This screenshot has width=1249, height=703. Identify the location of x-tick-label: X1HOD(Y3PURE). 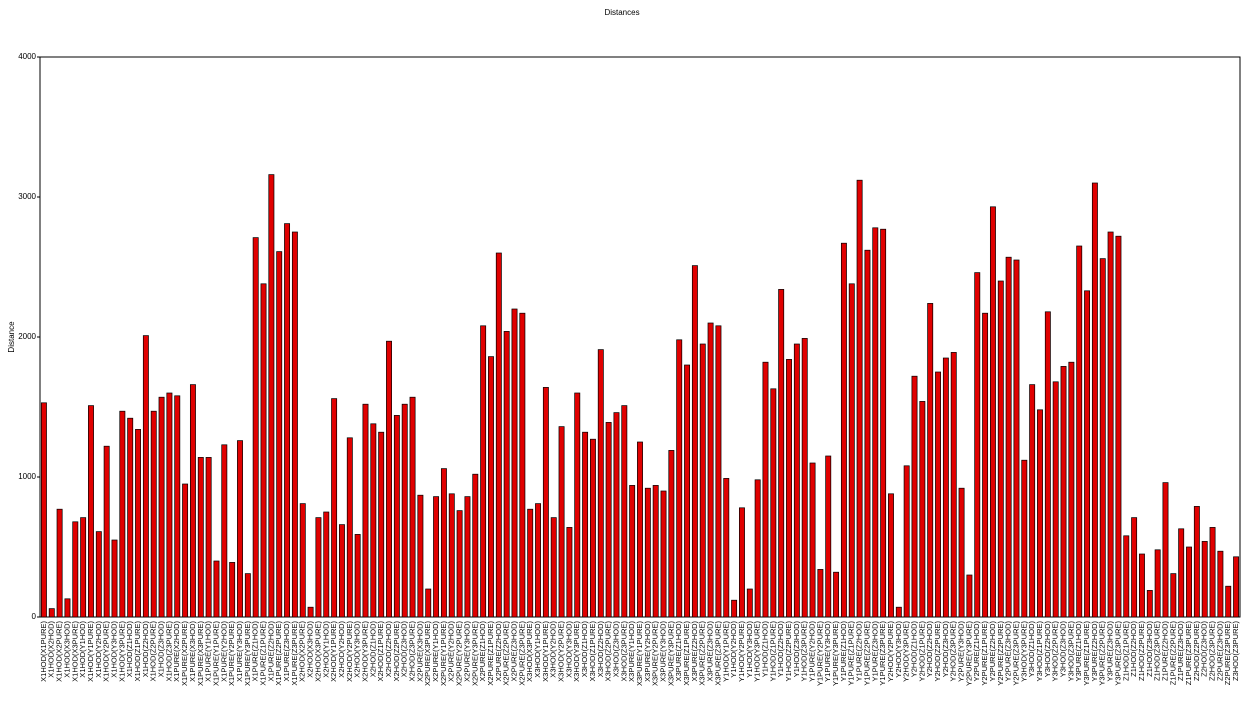
(121, 651).